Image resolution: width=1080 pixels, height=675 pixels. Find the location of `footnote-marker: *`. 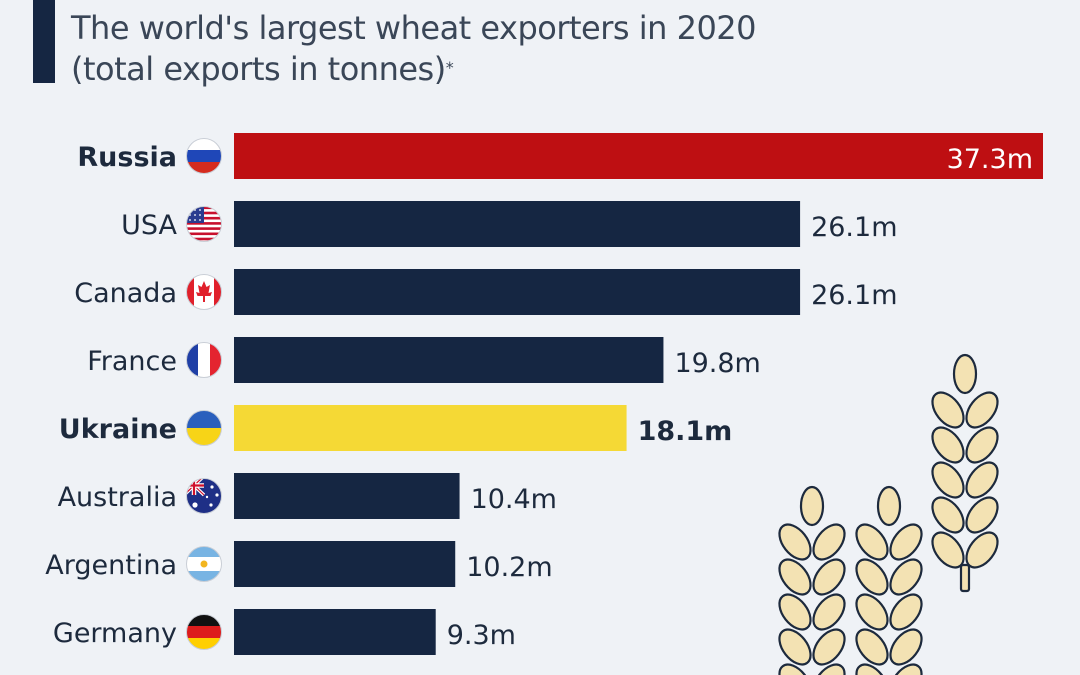

footnote-marker: * is located at coordinates (449, 67).